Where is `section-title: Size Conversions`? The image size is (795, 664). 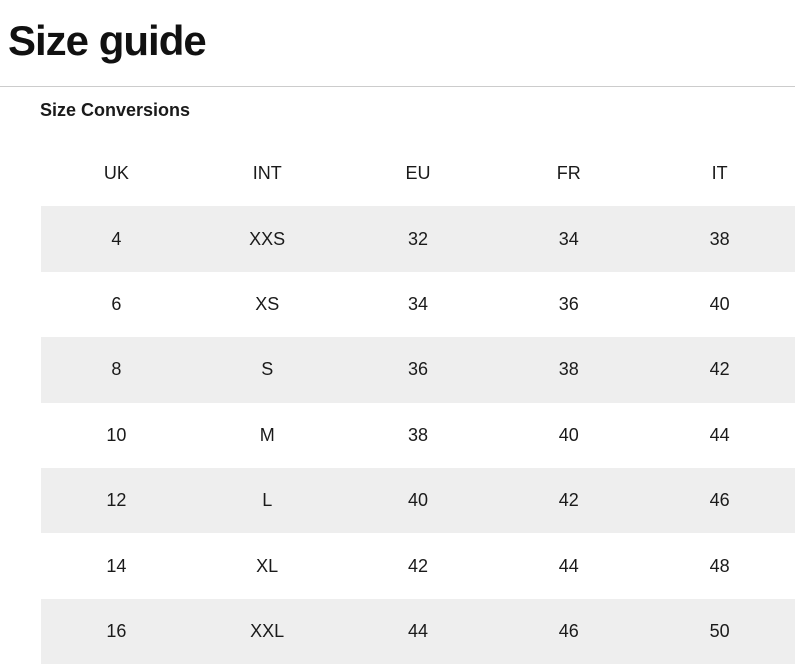 section-title: Size Conversions is located at coordinates (115, 110).